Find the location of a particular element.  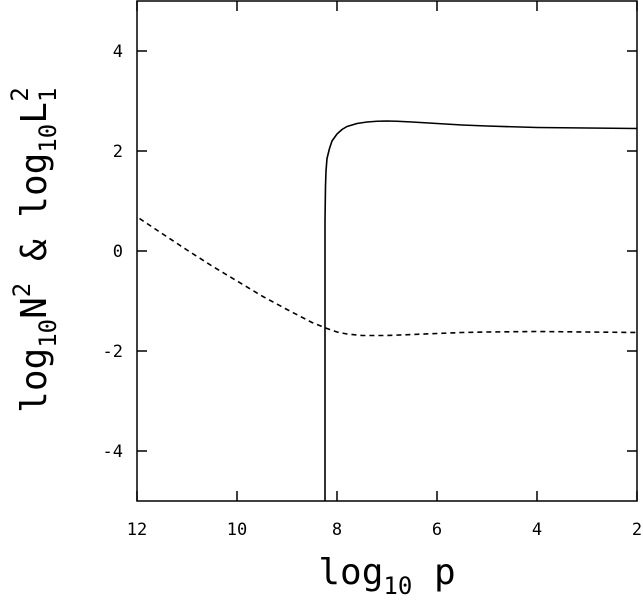

y-tick-label: 2 is located at coordinates (118, 152).